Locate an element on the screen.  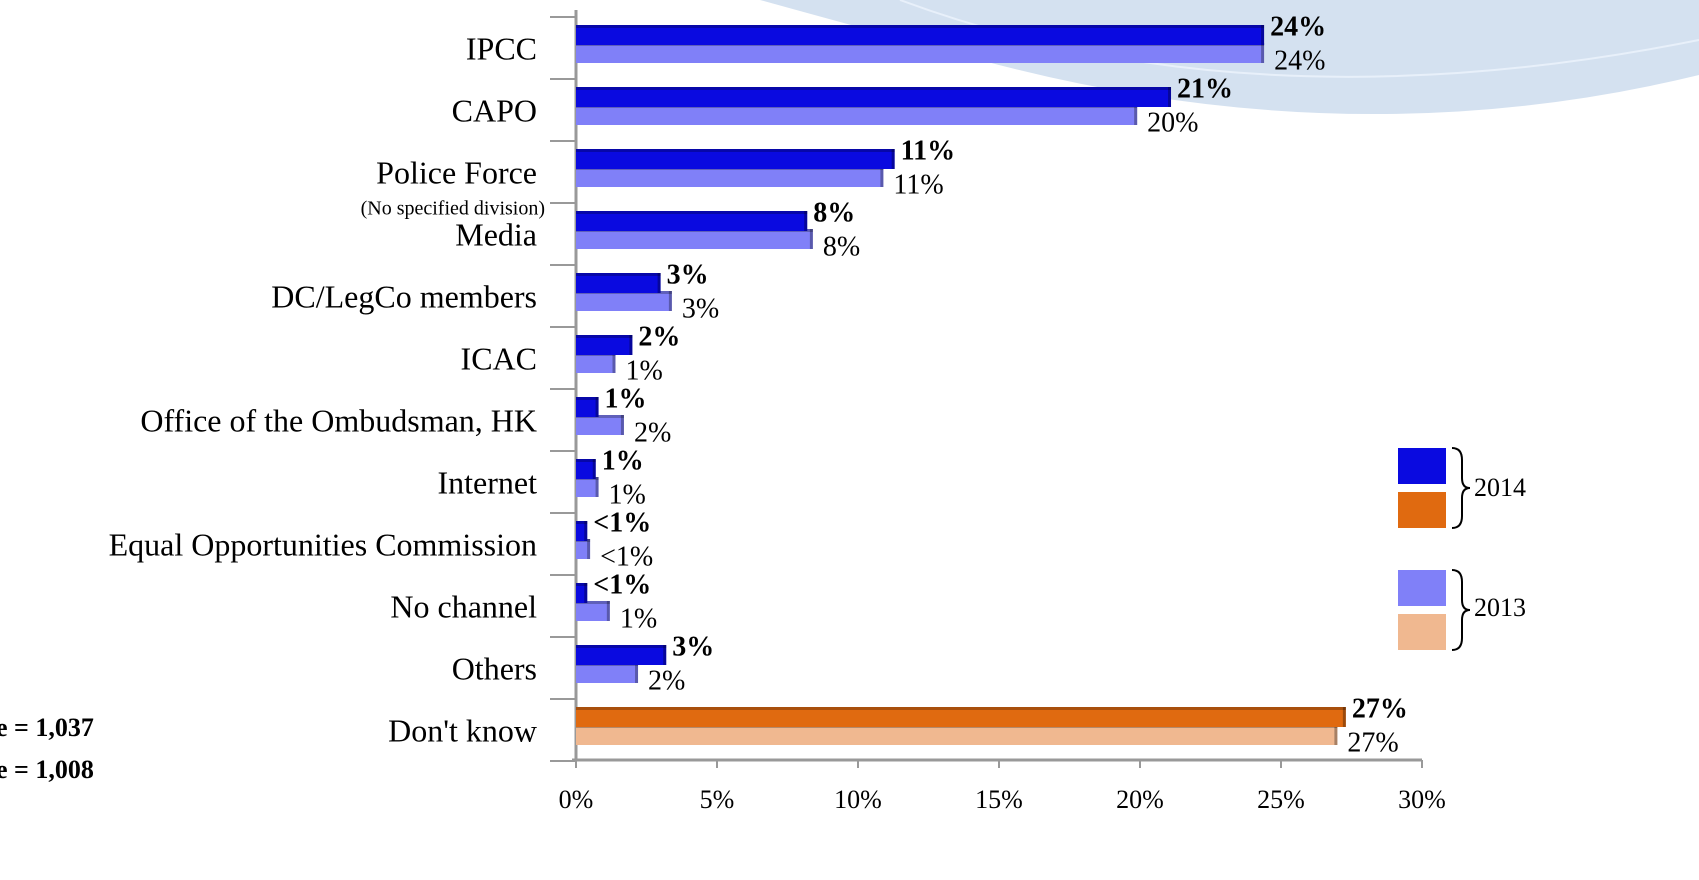
value-label: 8% is located at coordinates (841, 246).